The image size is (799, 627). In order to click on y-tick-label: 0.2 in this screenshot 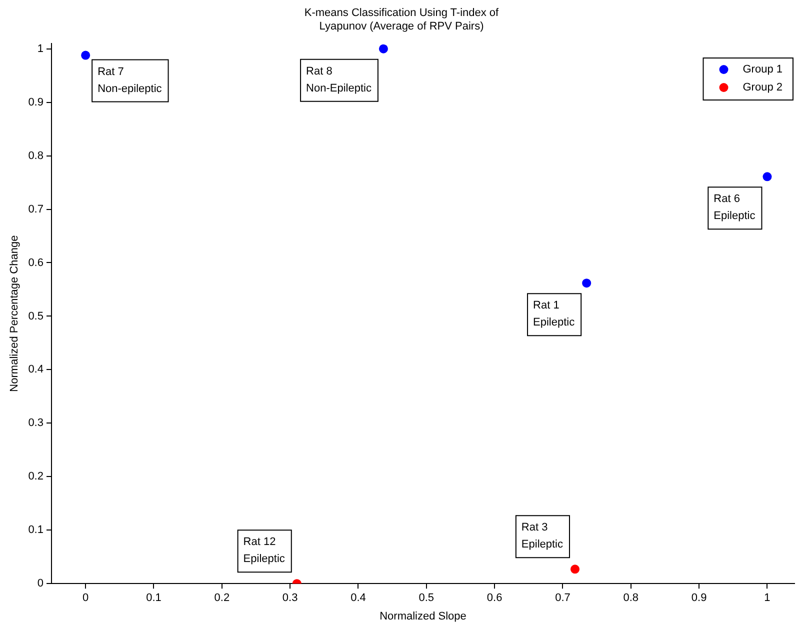, I will do `click(36, 476)`.